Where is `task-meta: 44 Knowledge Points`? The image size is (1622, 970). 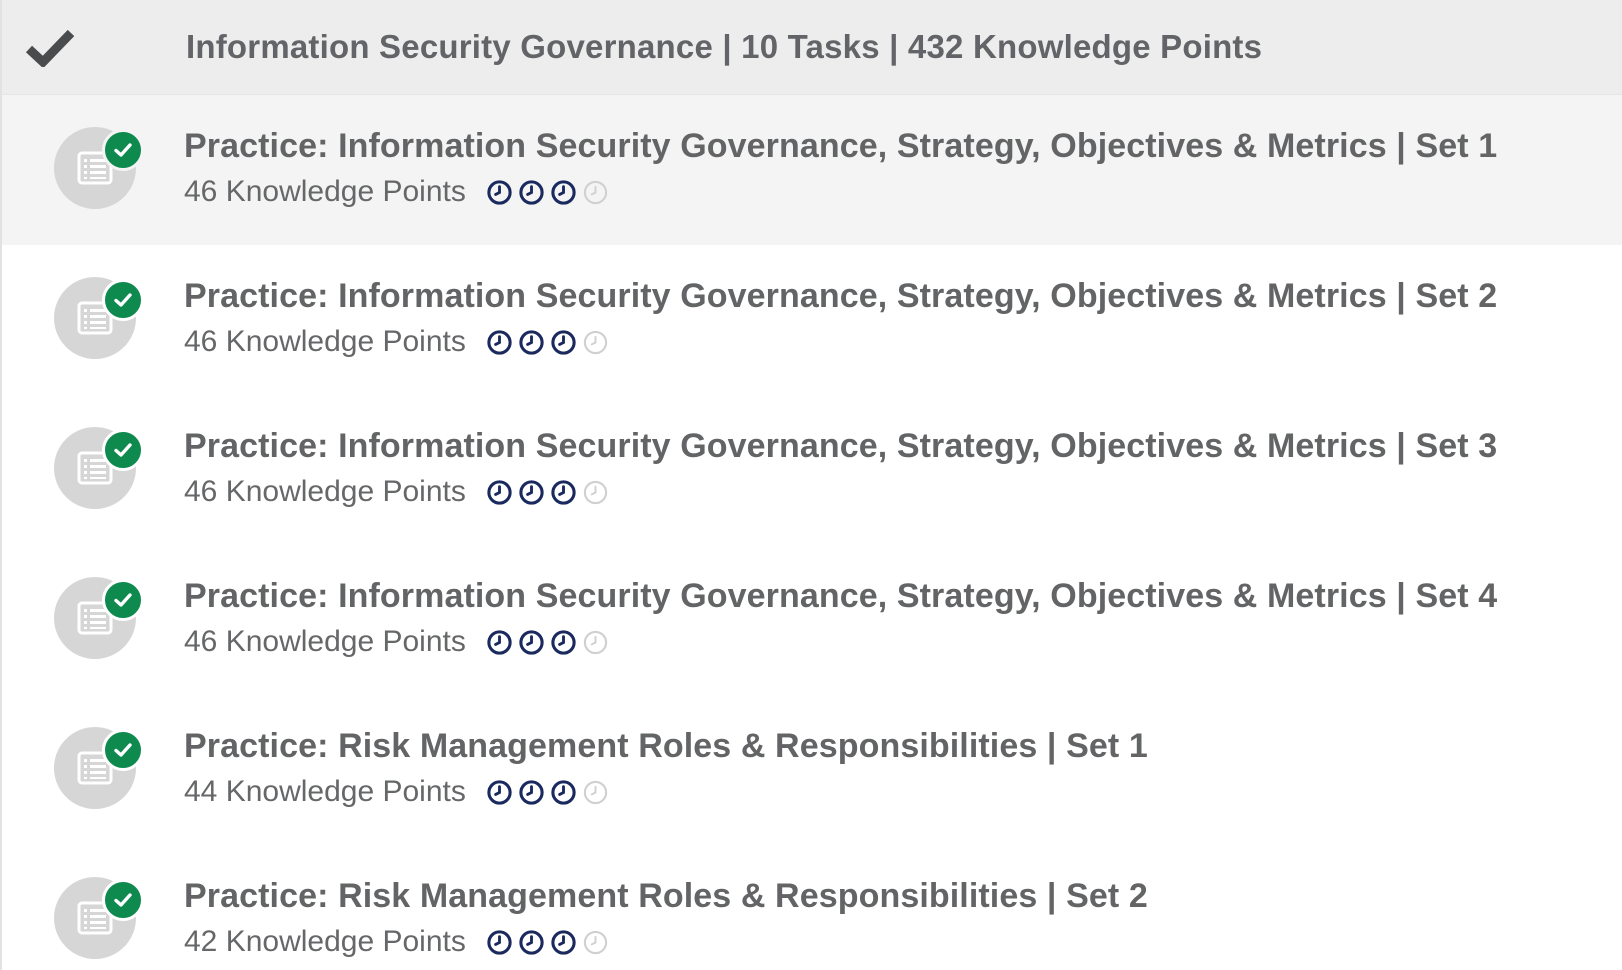 task-meta: 44 Knowledge Points is located at coordinates (396, 792).